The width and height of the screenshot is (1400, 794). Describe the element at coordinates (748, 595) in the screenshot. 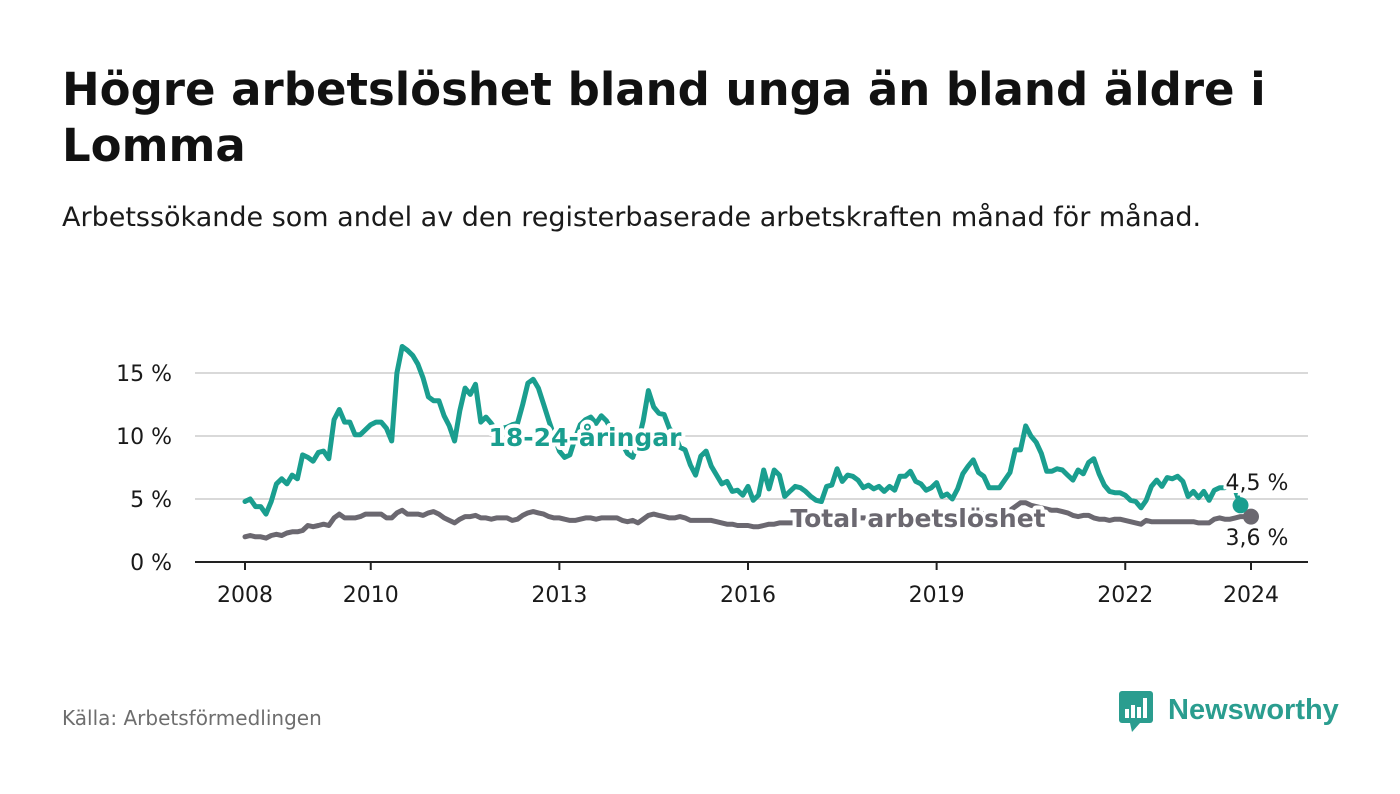

I see `x-tick-label: 2016` at that location.